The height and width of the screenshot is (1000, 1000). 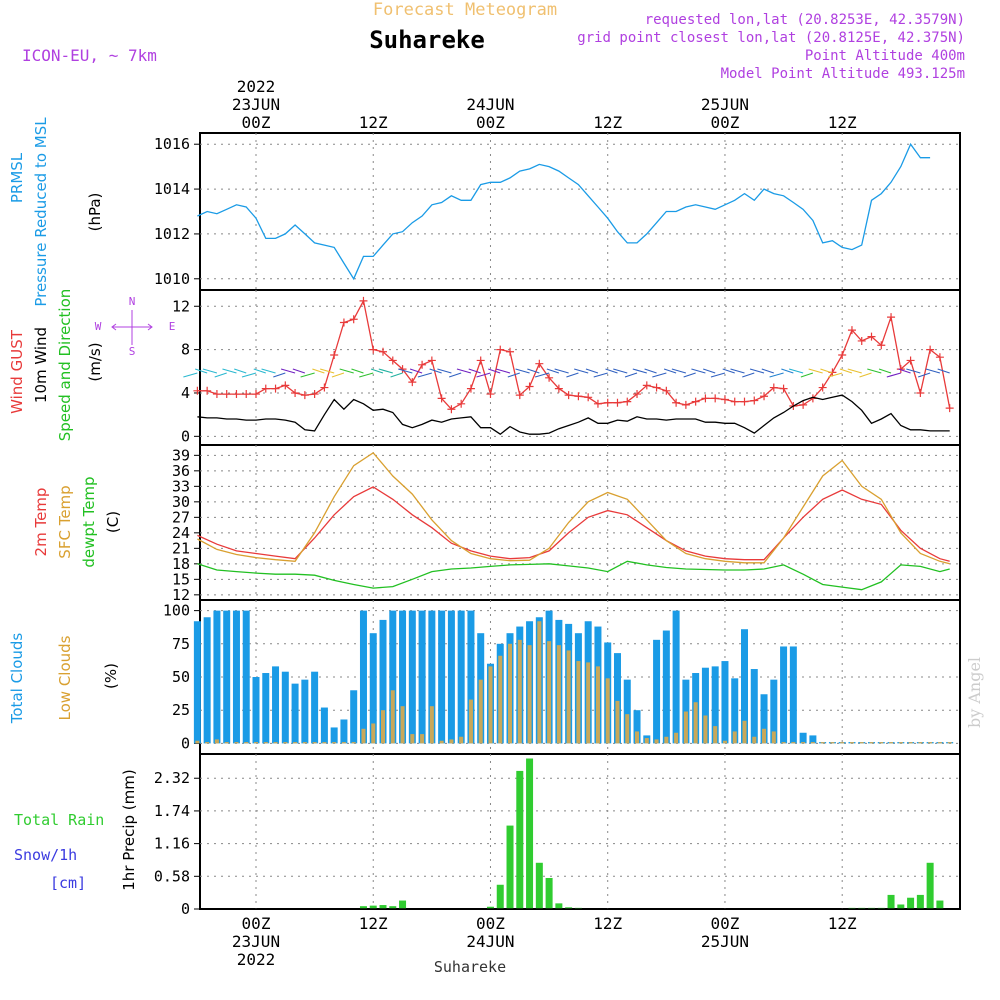 I want to click on temp-unit: (C), so click(x=113, y=522).